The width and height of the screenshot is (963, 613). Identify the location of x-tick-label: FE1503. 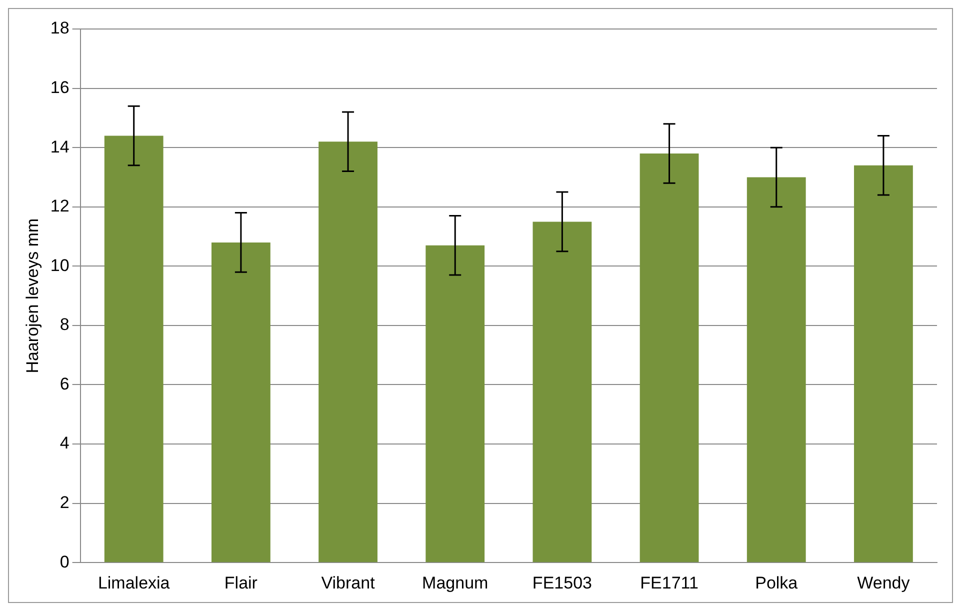
(562, 582).